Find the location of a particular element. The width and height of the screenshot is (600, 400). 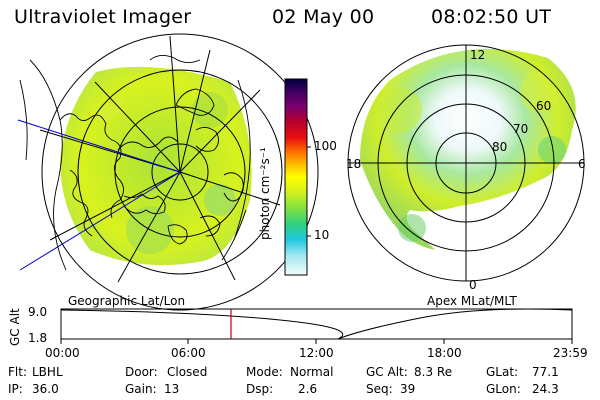

mlat-label-80: 80 is located at coordinates (500, 147).